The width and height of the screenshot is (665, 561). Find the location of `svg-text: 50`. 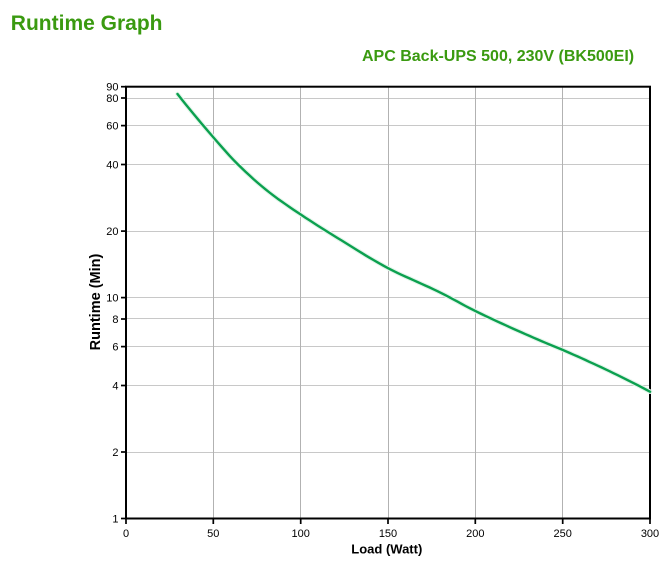

svg-text: 50 is located at coordinates (213, 534).